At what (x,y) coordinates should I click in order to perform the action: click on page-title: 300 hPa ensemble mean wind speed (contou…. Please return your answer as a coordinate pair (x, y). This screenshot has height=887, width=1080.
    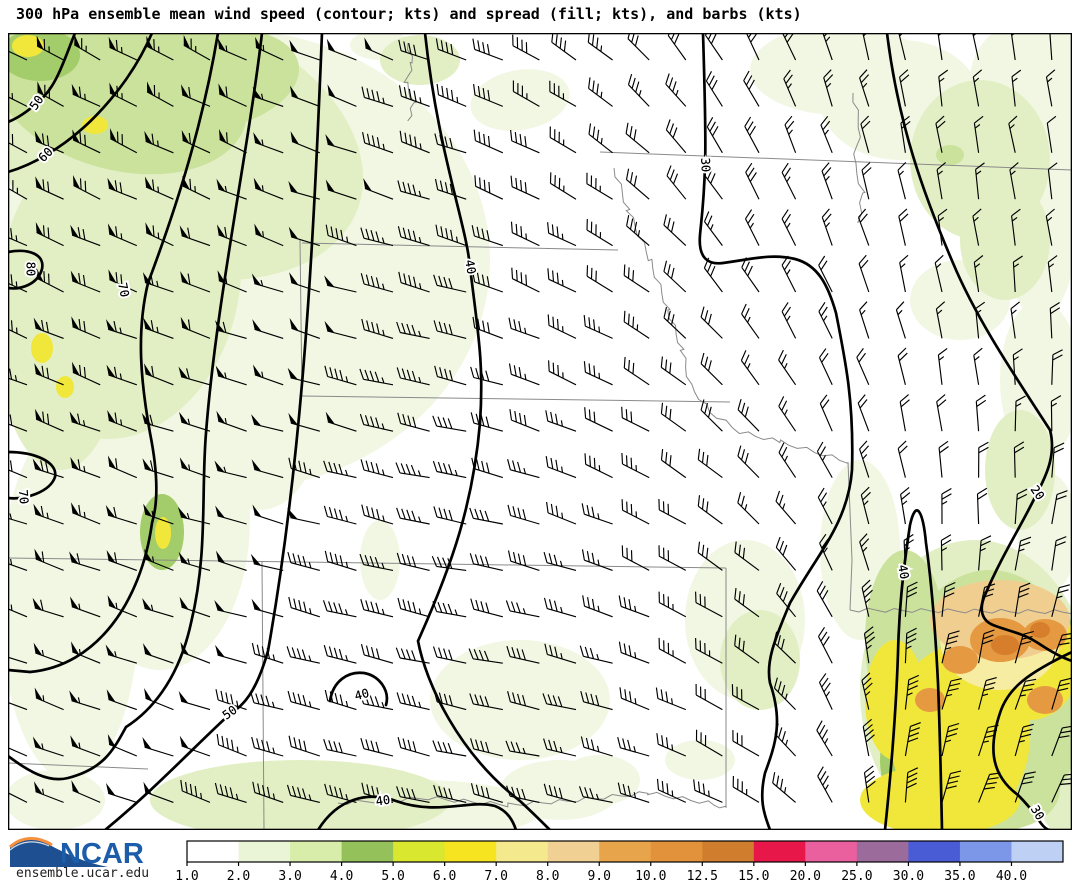
    Looking at the image, I should click on (409, 14).